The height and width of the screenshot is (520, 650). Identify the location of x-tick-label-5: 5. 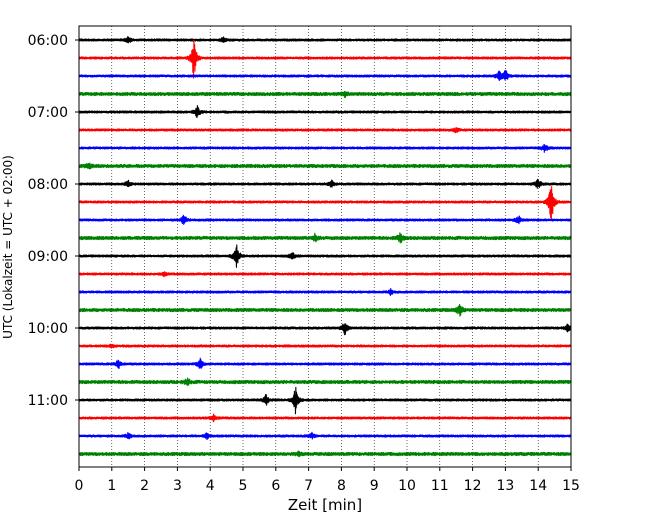
(243, 486).